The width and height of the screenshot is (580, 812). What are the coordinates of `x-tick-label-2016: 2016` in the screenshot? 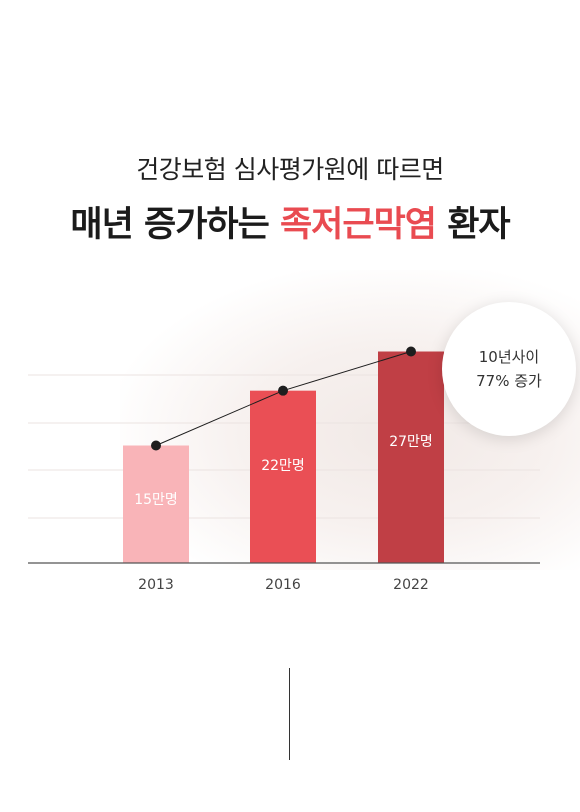 It's located at (283, 585).